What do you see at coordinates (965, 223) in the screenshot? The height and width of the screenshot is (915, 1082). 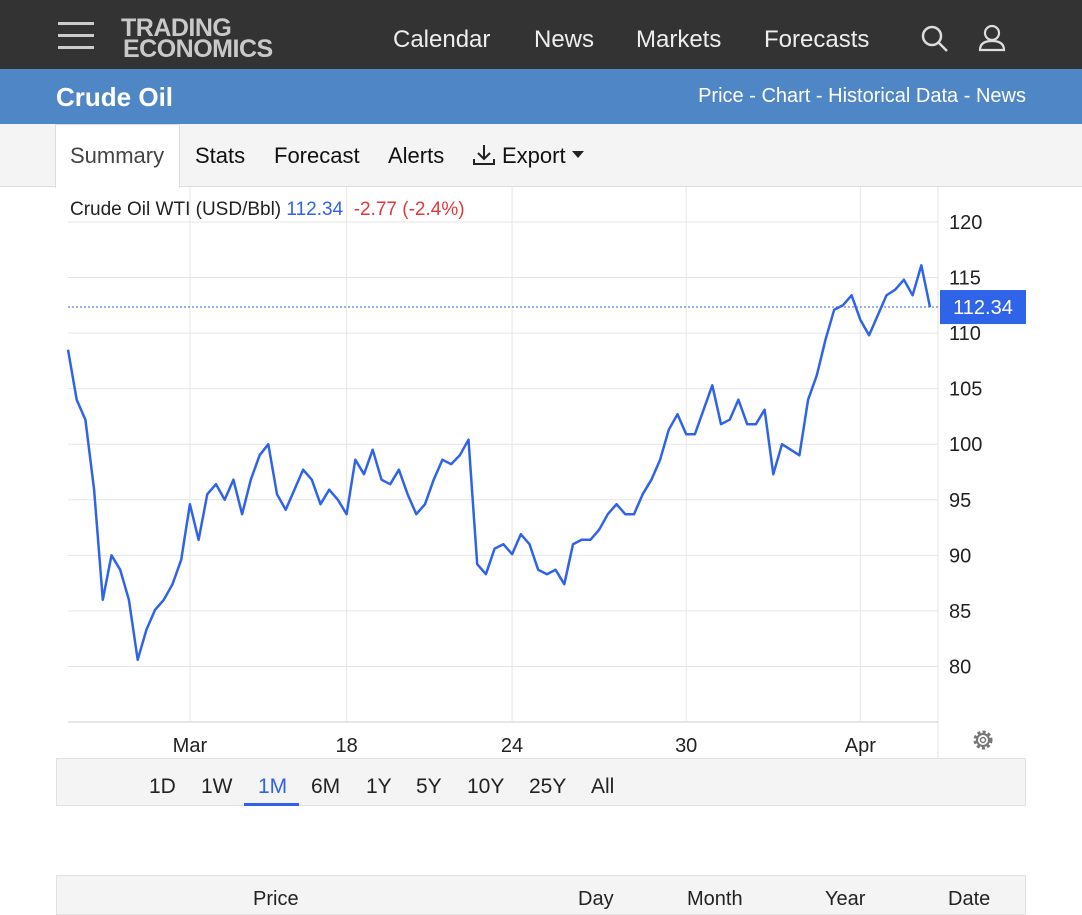 I see `y-tick-label: 120` at bounding box center [965, 223].